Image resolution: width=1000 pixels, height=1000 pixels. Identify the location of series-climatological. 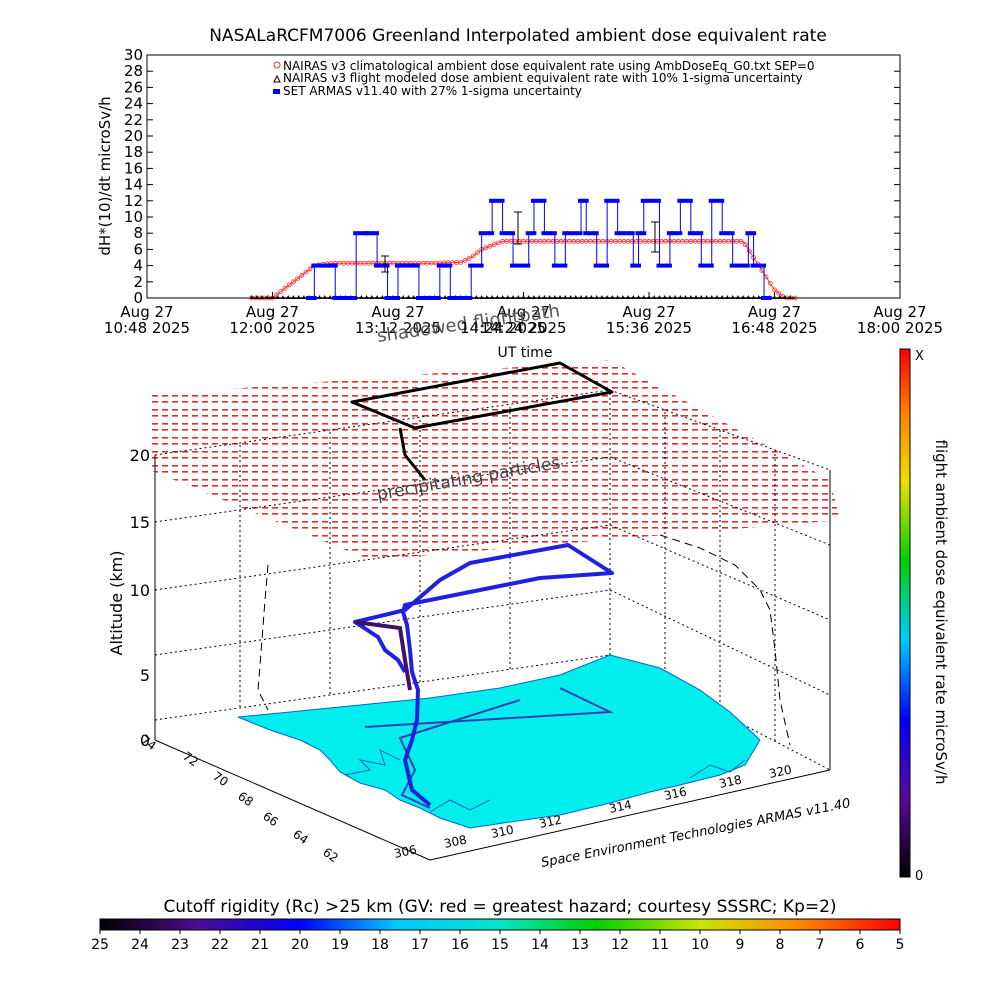
(523, 269).